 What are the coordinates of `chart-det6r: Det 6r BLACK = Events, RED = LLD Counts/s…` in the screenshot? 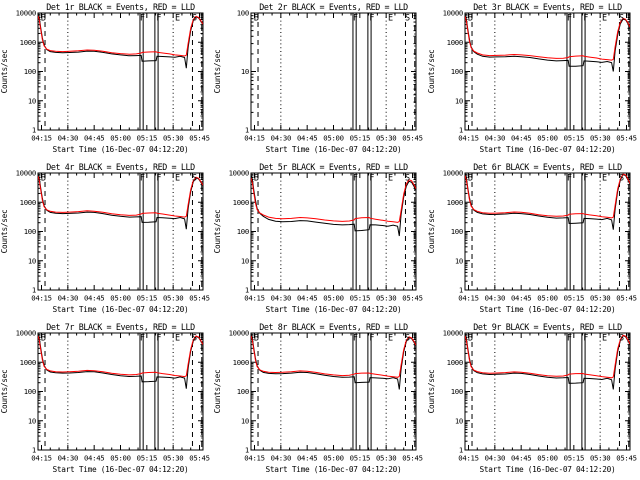 It's located at (532, 238).